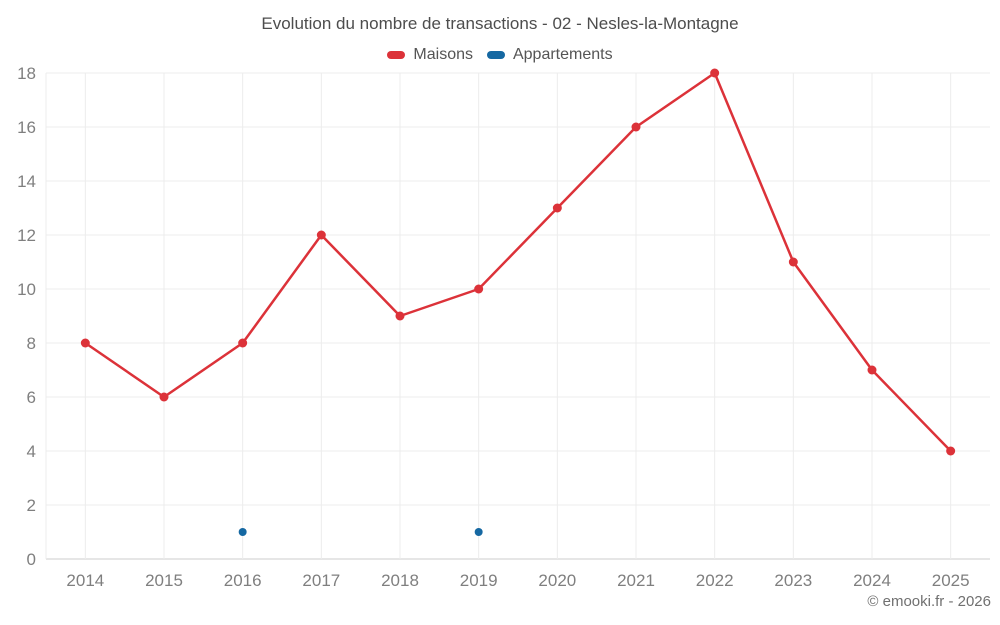  Describe the element at coordinates (562, 54) in the screenshot. I see `appartements-legend-label: Appartements` at that location.